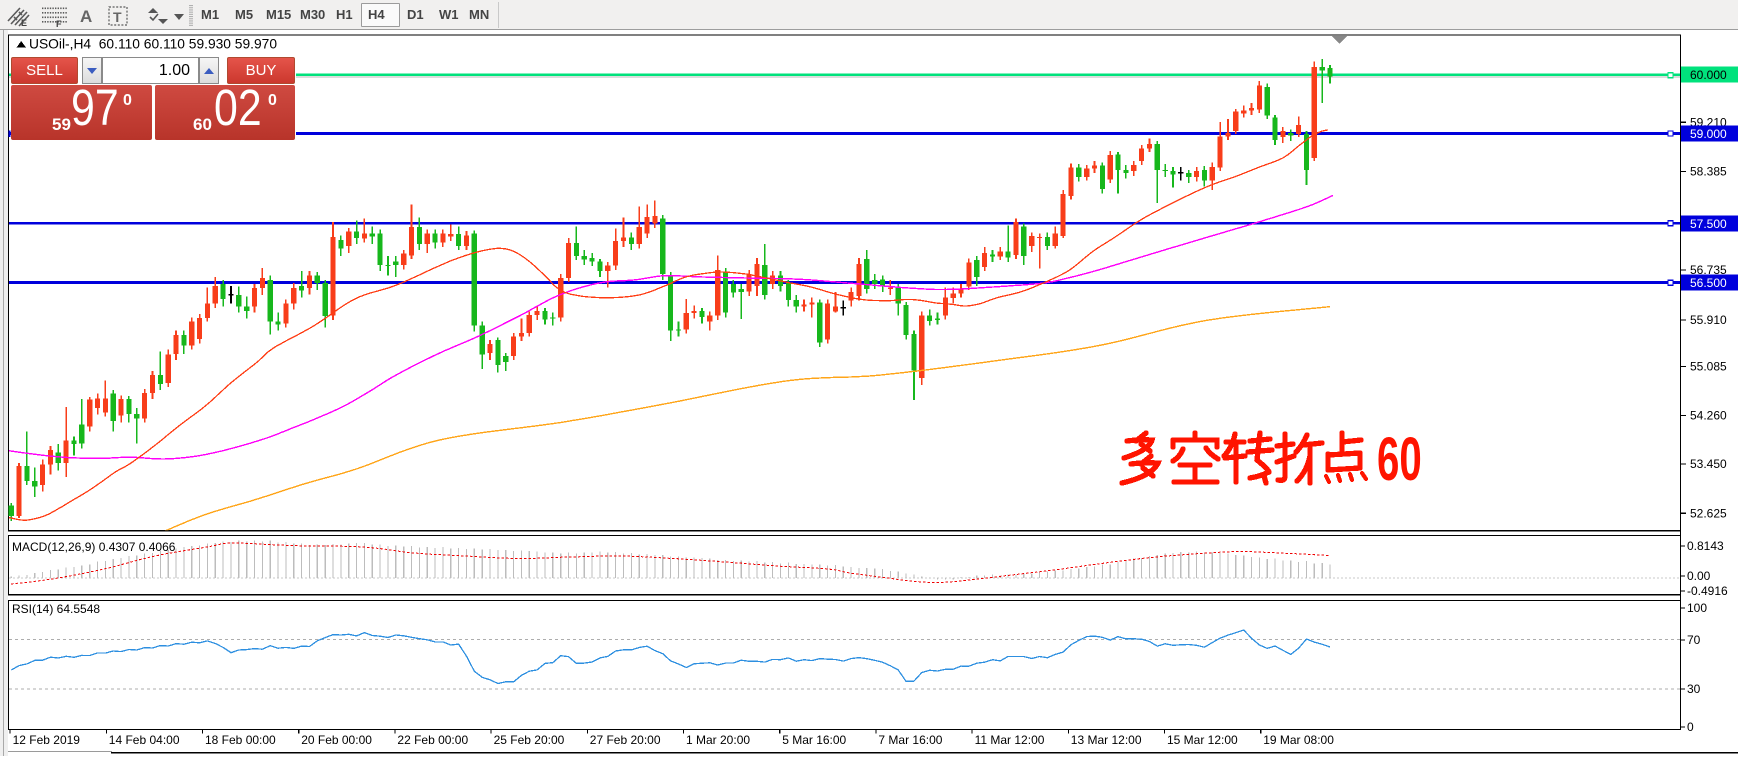  What do you see at coordinates (814, 740) in the screenshot?
I see `svg-text: 5 Mar 16:00` at bounding box center [814, 740].